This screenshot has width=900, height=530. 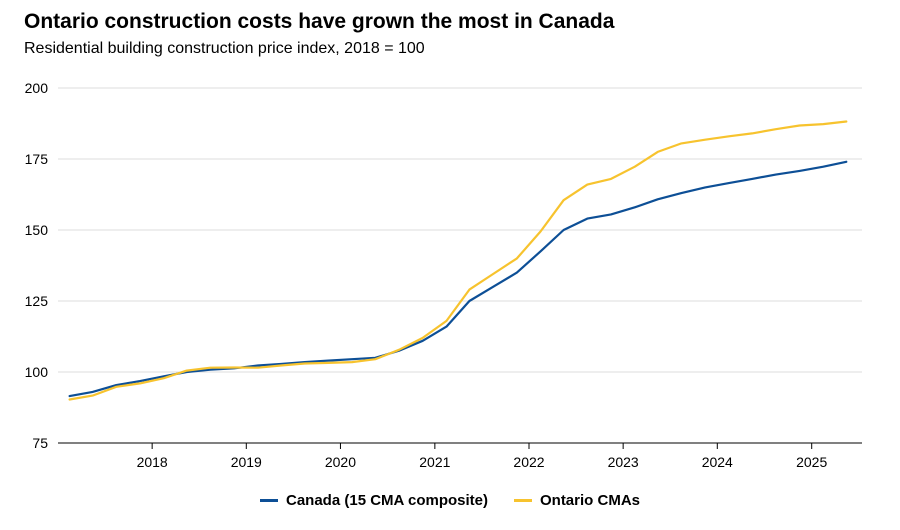 I want to click on x-axis: 2018 2019 2020 2021 2022 2023 2024 2025, so click(x=460, y=456).